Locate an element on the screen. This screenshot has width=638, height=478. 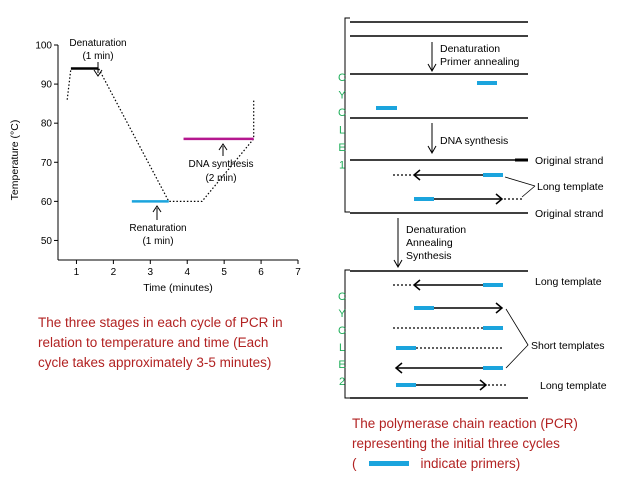
cycle-letter: 1 is located at coordinates (342, 166).